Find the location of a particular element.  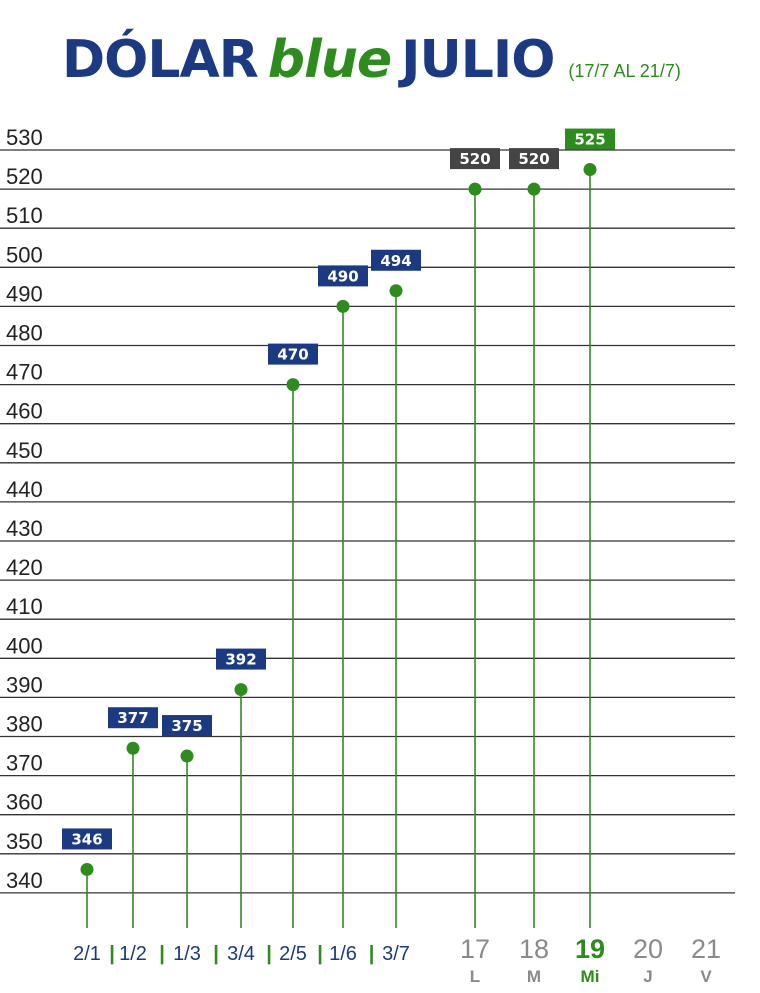

chart-title: DÓLAR blue JULIO (17/7 AL 21/7) is located at coordinates (371, 70).